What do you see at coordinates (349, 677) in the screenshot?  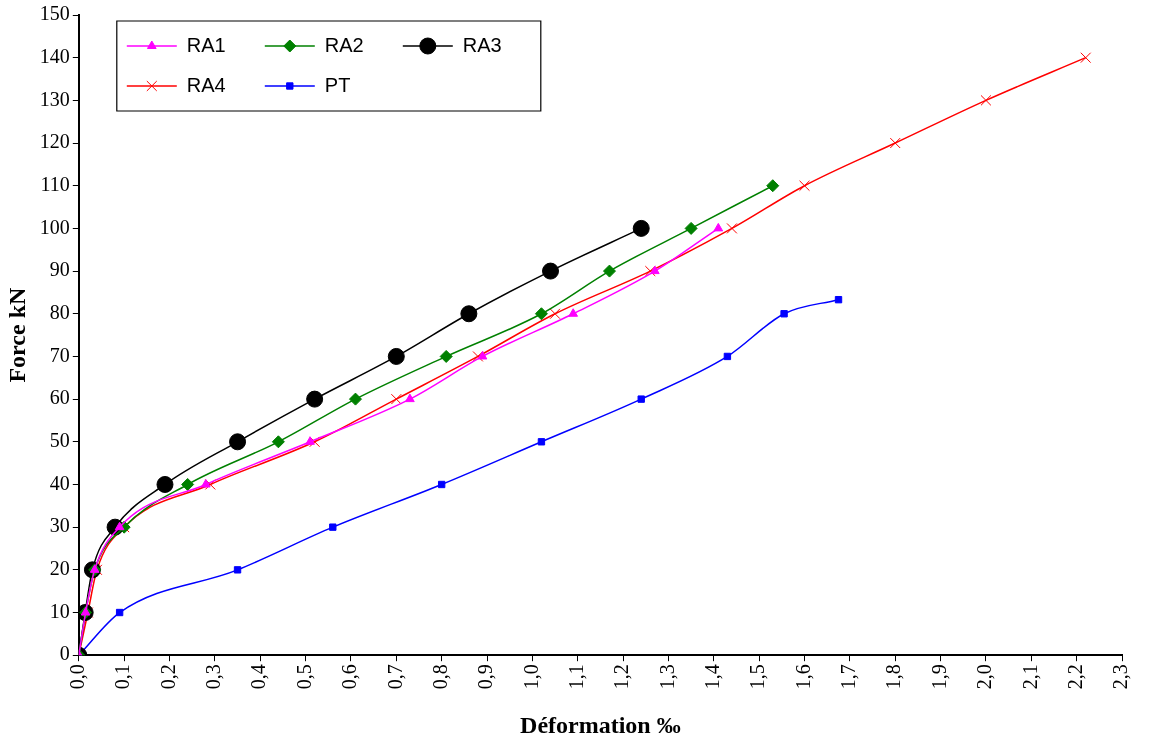 I see `x-tick-label: 0,6` at bounding box center [349, 677].